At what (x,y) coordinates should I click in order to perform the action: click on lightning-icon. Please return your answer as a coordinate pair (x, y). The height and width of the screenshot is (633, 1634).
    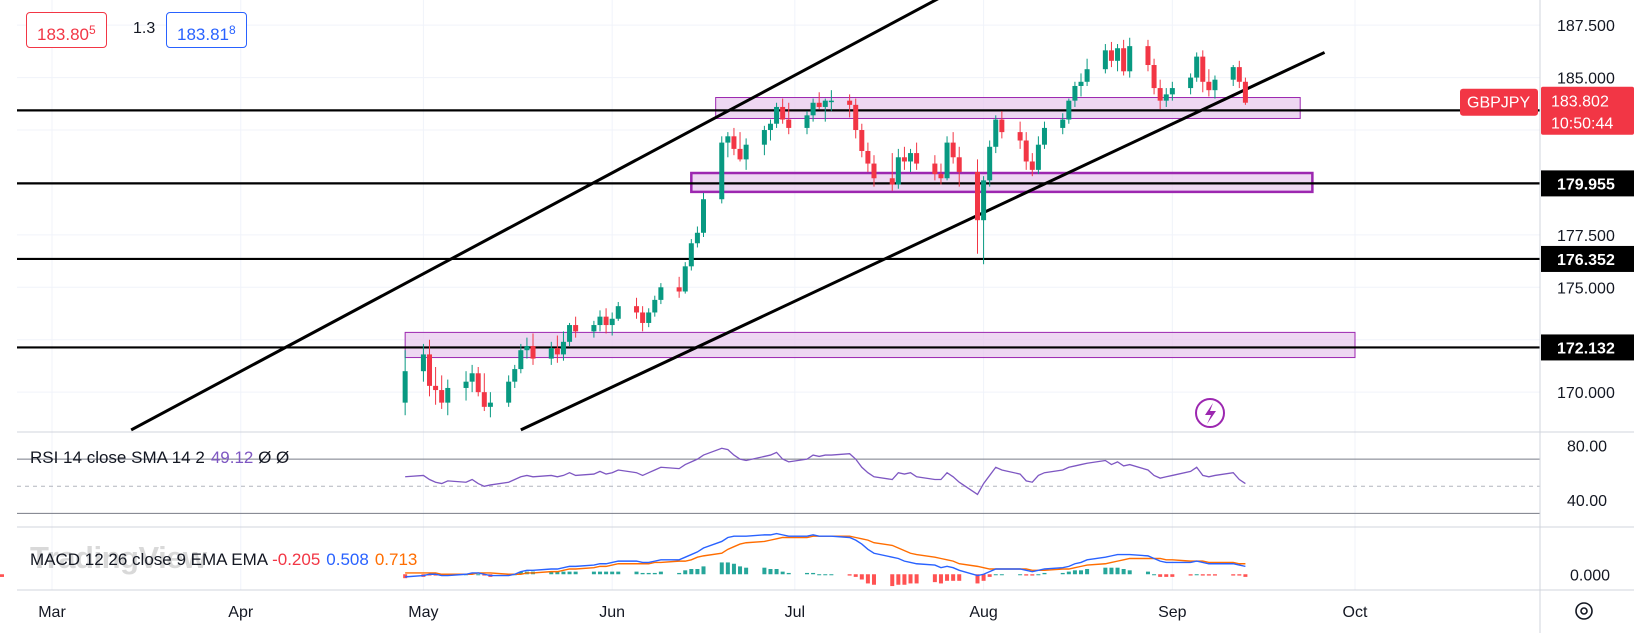
    Looking at the image, I should click on (1210, 413).